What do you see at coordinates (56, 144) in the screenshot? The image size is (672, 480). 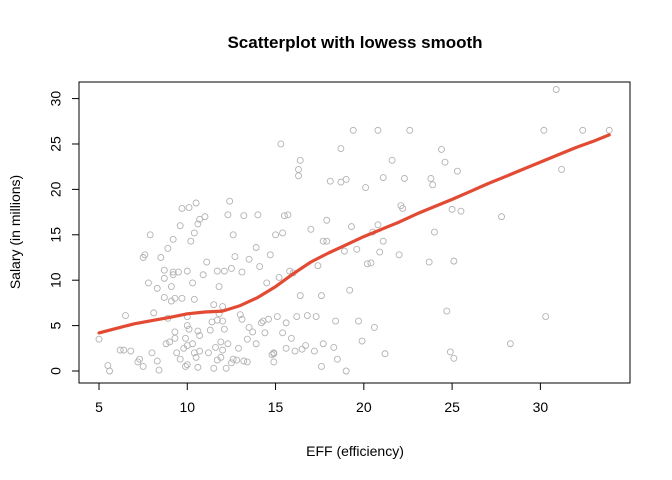 I see `y-tick-label: 25` at bounding box center [56, 144].